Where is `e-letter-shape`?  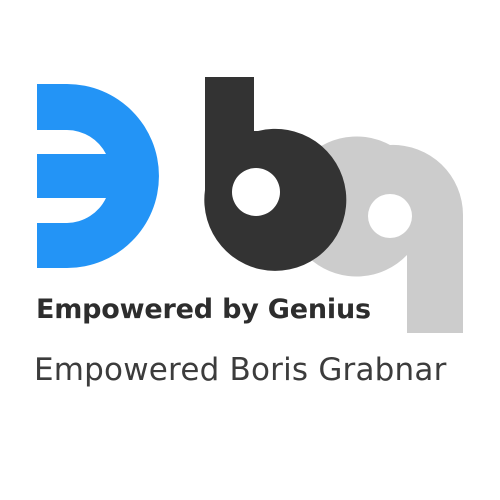
e-letter-shape is located at coordinates (98, 176).